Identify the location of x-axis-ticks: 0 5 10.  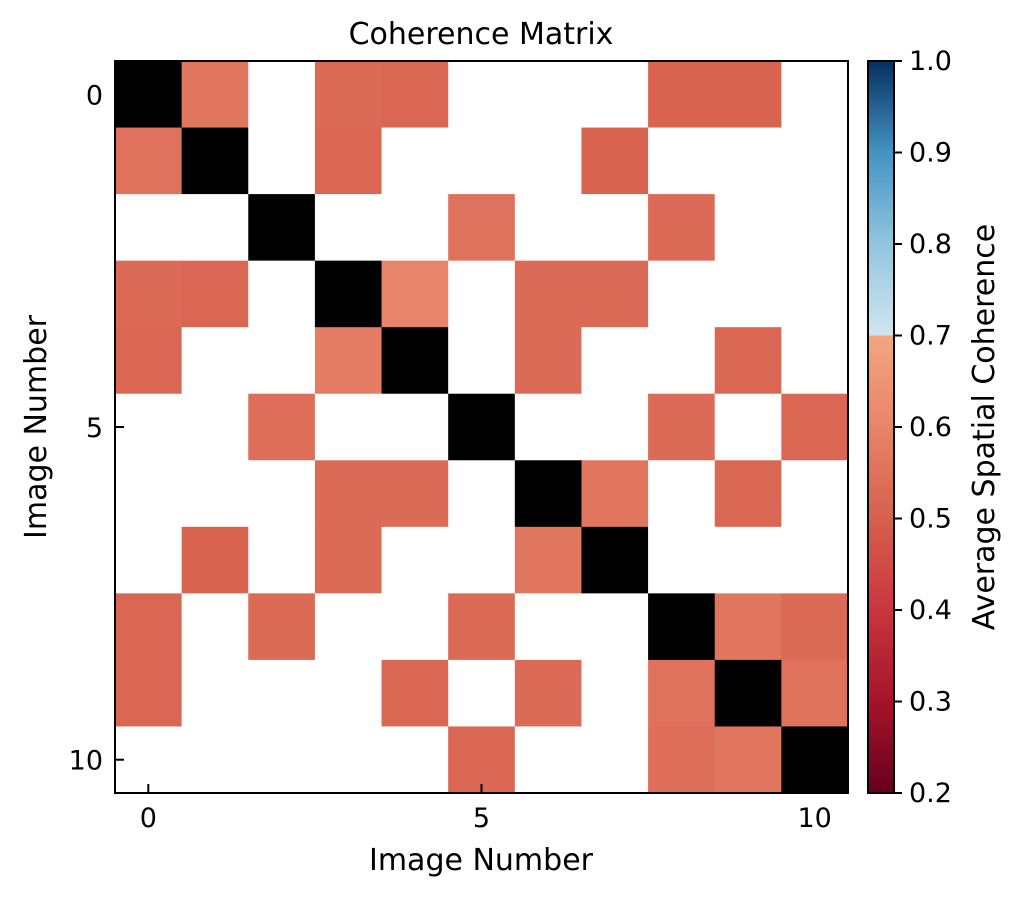
(486, 809).